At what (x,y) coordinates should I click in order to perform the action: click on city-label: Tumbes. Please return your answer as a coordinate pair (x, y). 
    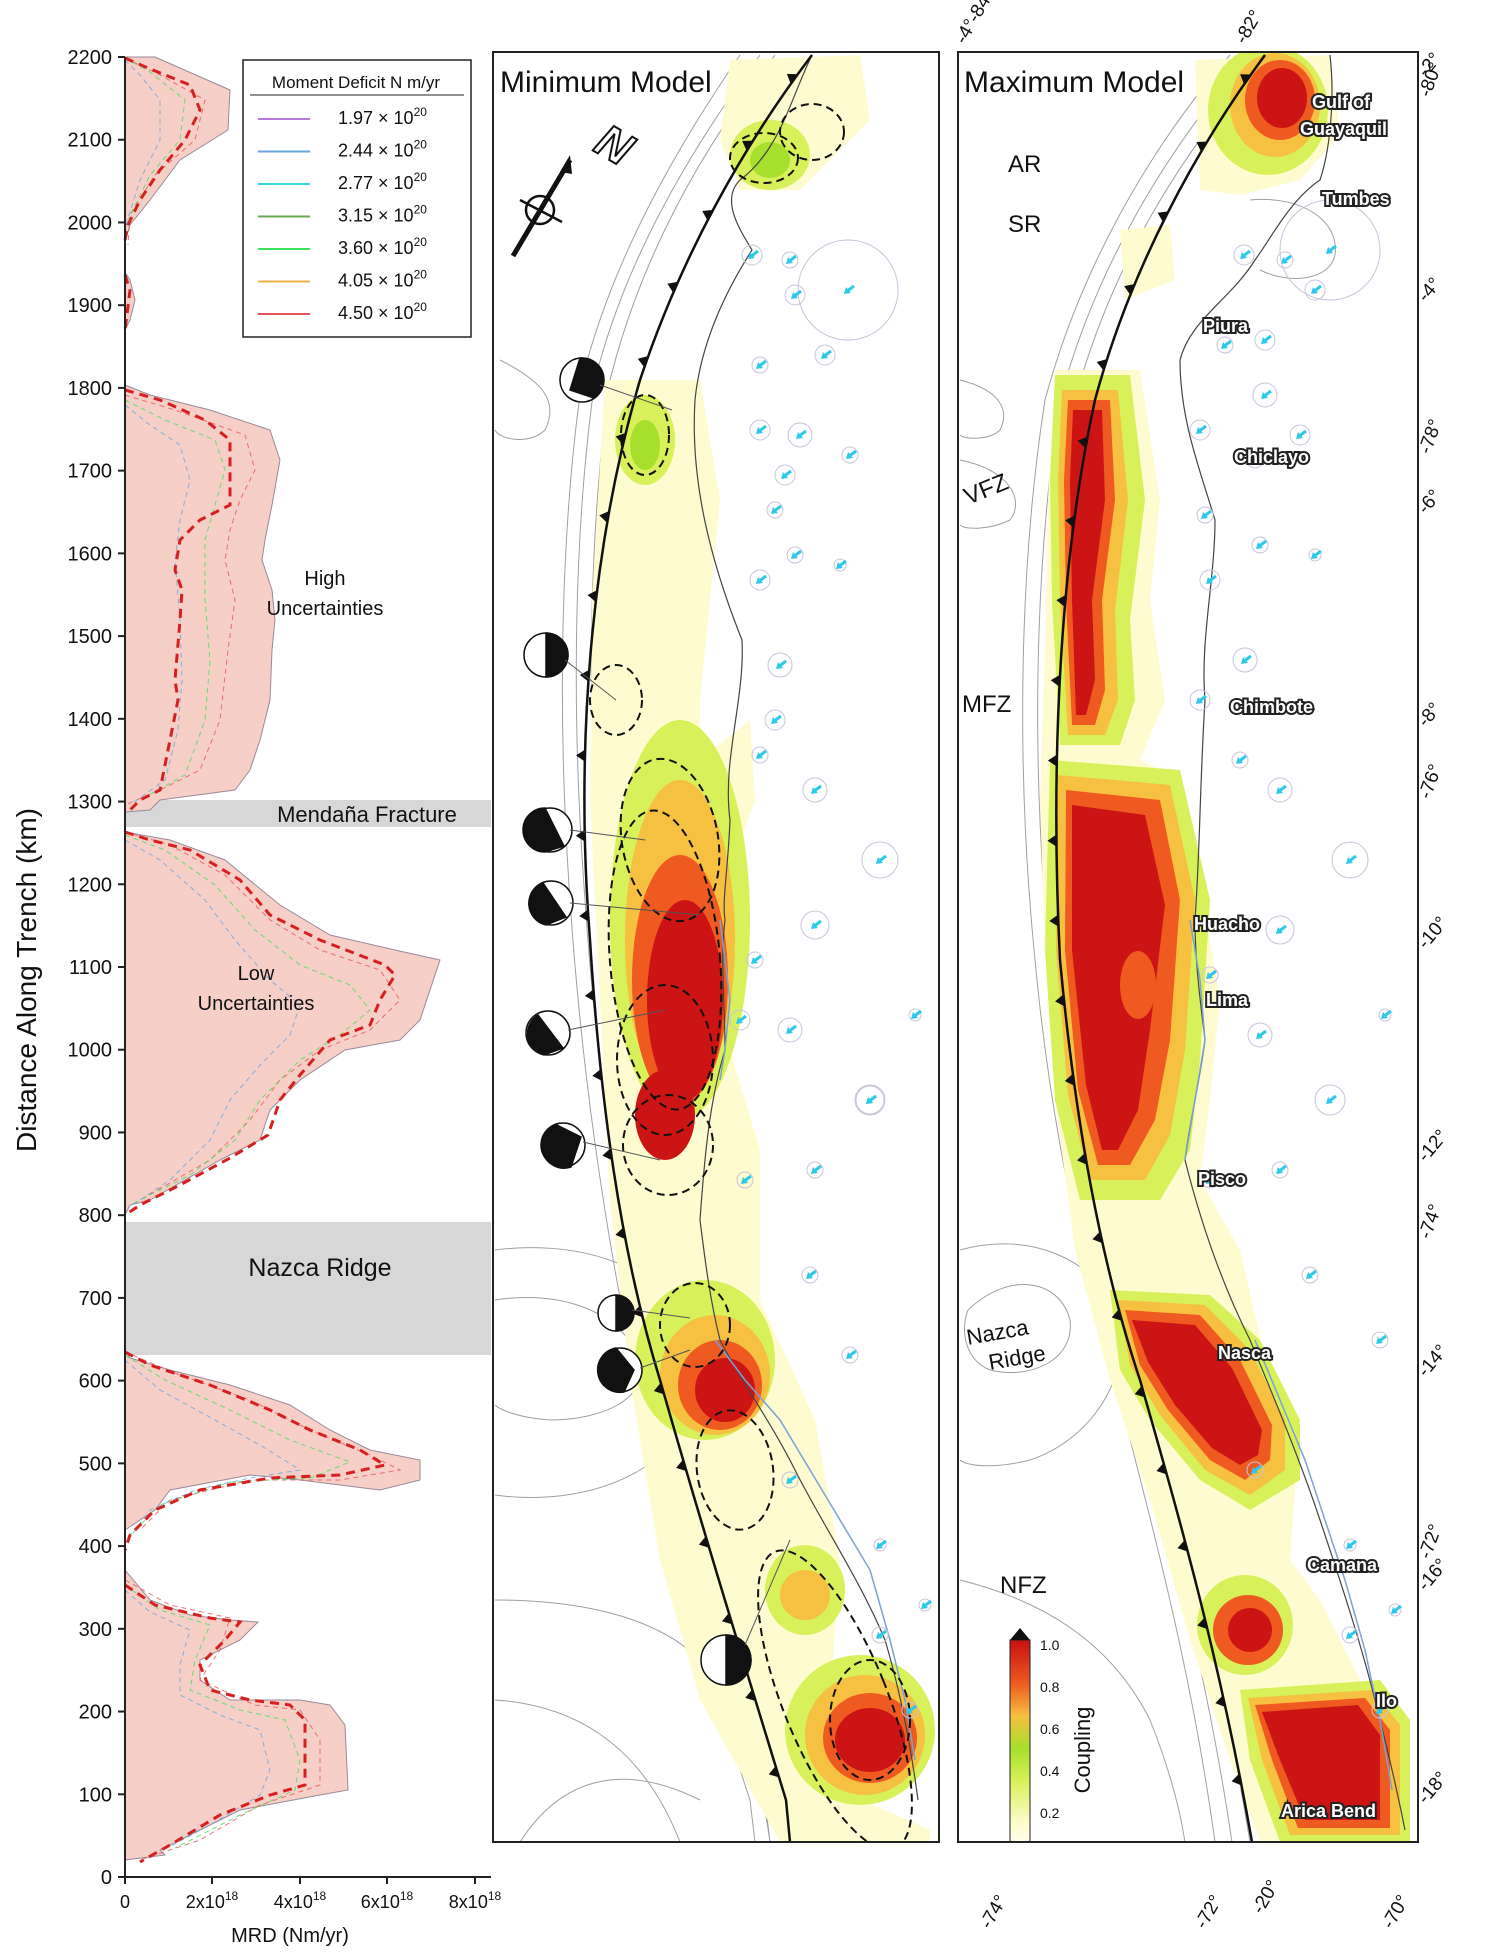
    Looking at the image, I should click on (1356, 199).